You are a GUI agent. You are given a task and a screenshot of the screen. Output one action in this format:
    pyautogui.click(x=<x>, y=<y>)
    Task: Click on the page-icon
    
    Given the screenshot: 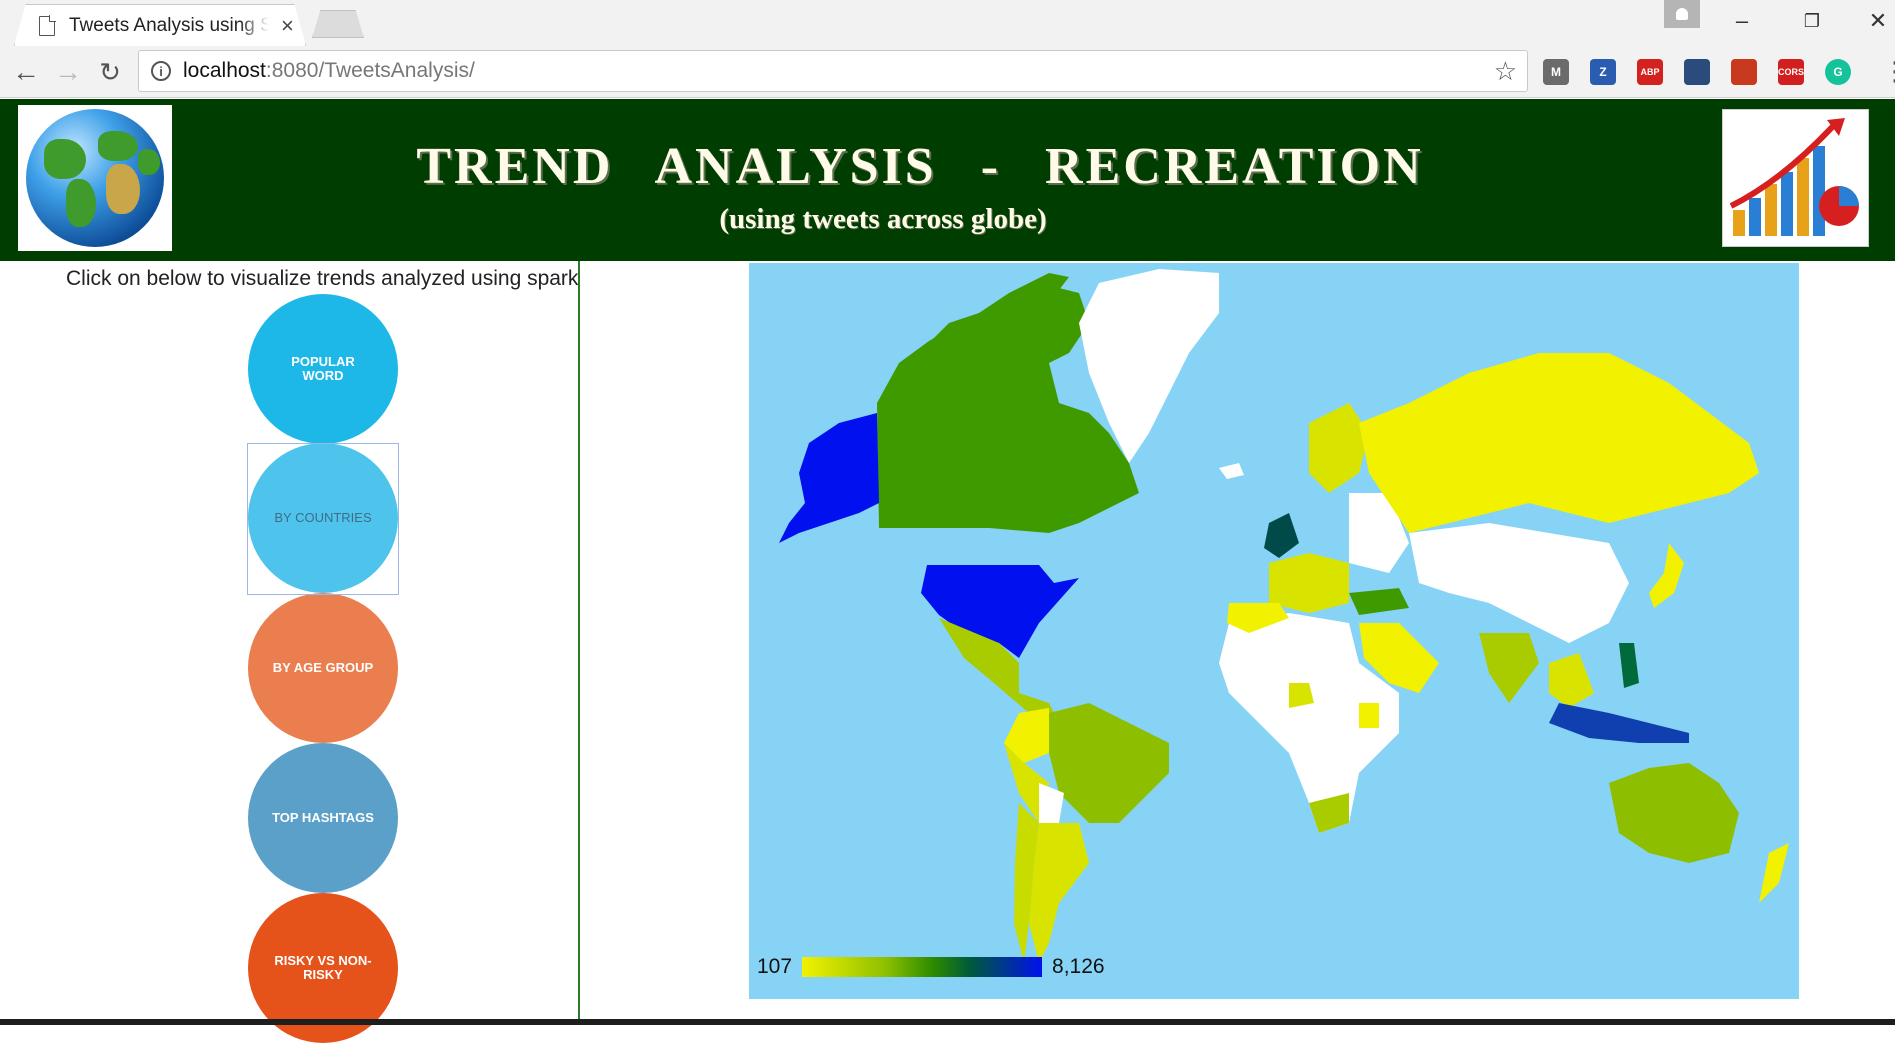 What is the action you would take?
    pyautogui.click(x=47, y=25)
    